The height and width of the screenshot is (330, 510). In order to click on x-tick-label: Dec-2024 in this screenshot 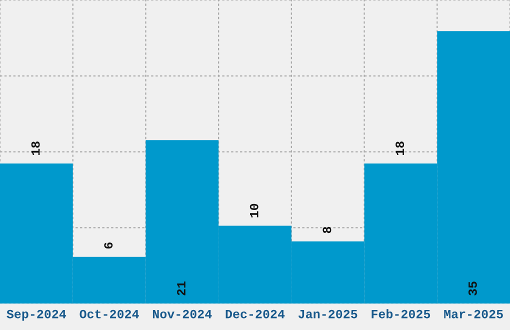, I will do `click(255, 314)`.